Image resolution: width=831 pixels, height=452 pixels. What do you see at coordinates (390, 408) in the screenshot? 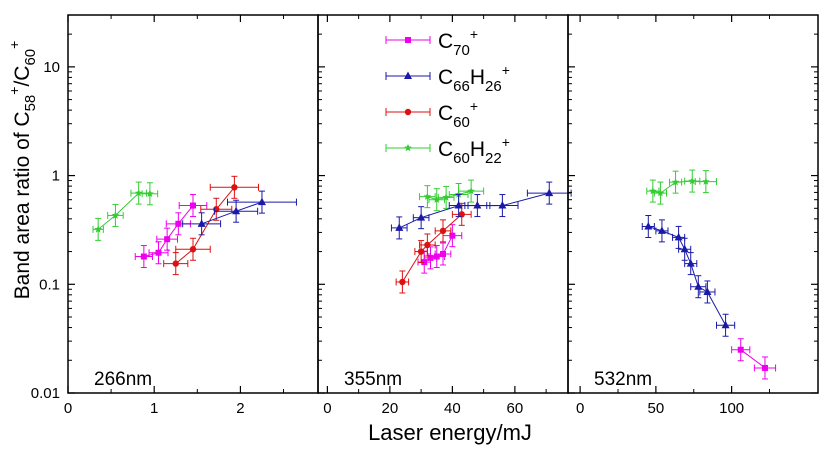
I see `x-tick-label: 20` at bounding box center [390, 408].